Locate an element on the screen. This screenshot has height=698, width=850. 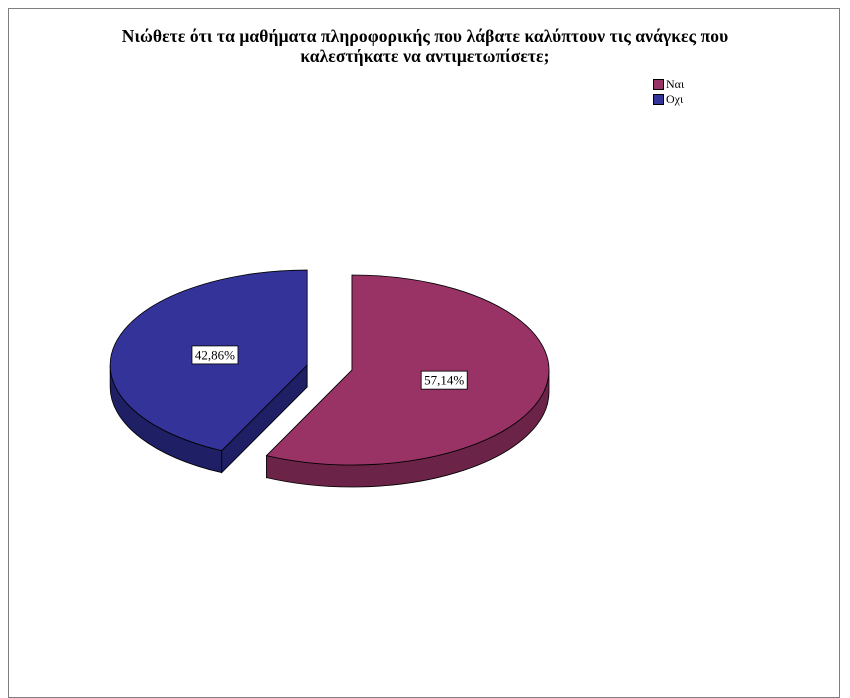
data-label-text-ναι: 57,14% is located at coordinates (444, 380).